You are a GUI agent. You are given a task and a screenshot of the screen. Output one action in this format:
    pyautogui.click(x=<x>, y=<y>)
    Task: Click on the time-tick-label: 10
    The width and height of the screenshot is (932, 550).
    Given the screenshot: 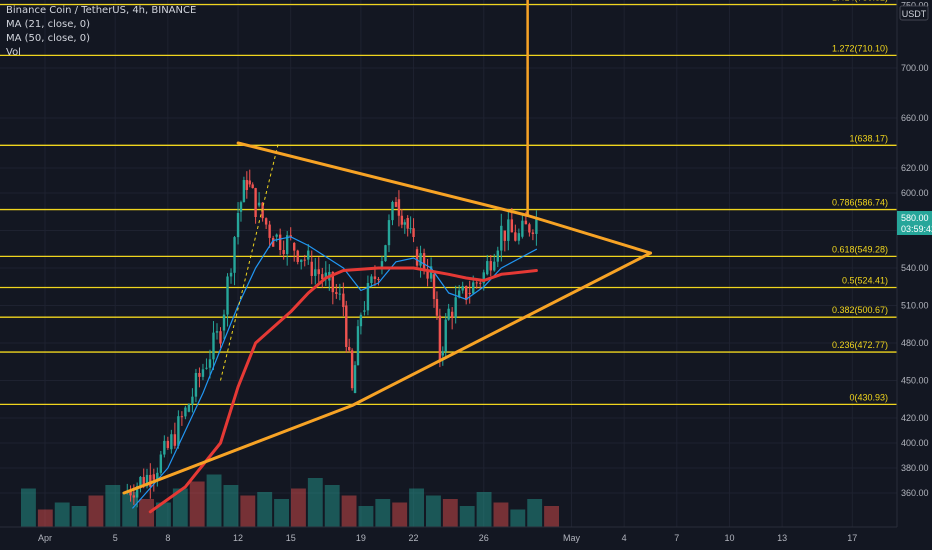 What is the action you would take?
    pyautogui.click(x=729, y=538)
    